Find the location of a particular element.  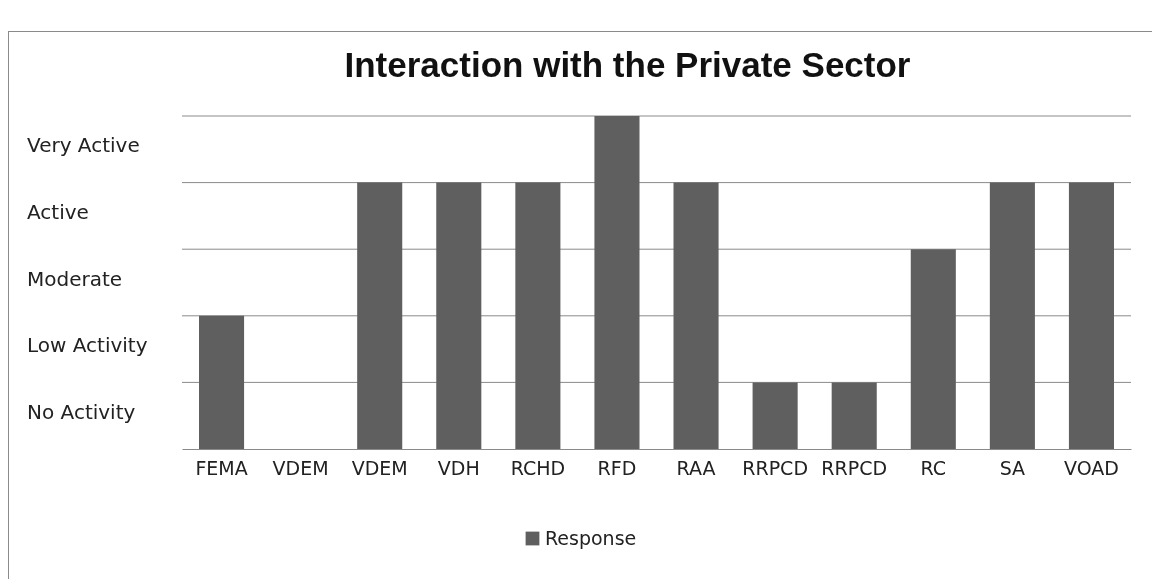

text: Active is located at coordinates (58, 211).